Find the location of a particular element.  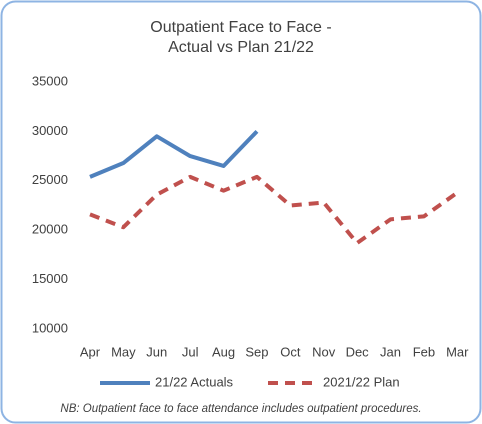

legend-label: 21/22 Actuals is located at coordinates (194, 381).